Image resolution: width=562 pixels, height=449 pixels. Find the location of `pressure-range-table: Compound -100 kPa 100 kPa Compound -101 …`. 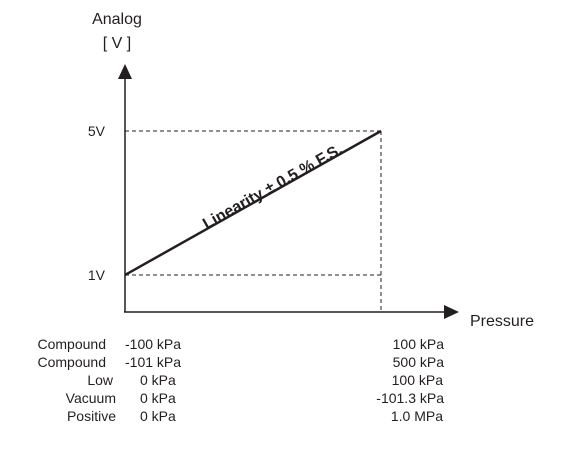

pressure-range-table: Compound -100 kPa 100 kPa Compound -101 … is located at coordinates (241, 380).